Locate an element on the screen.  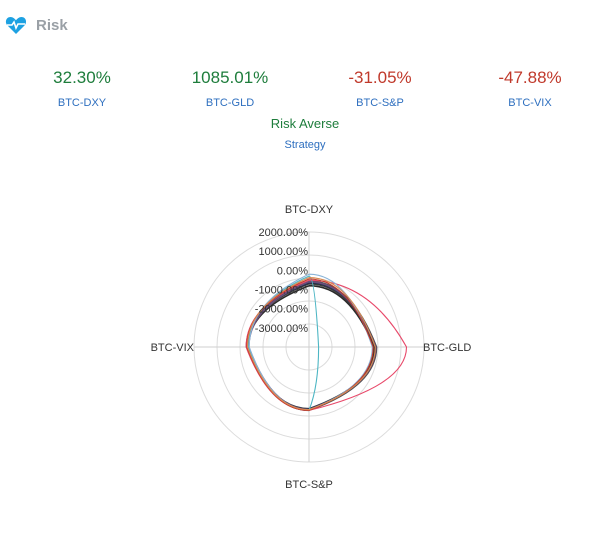
strategy-label: Strategy is located at coordinates (305, 145).